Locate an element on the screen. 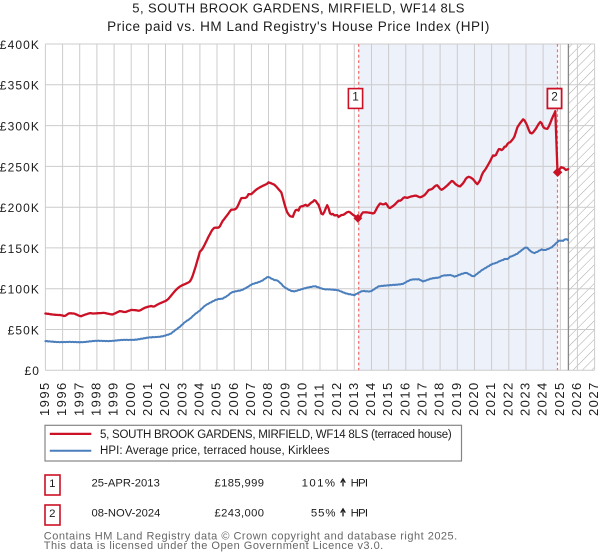 This screenshot has width=600, height=560. svg-text: 2007 is located at coordinates (250, 398).